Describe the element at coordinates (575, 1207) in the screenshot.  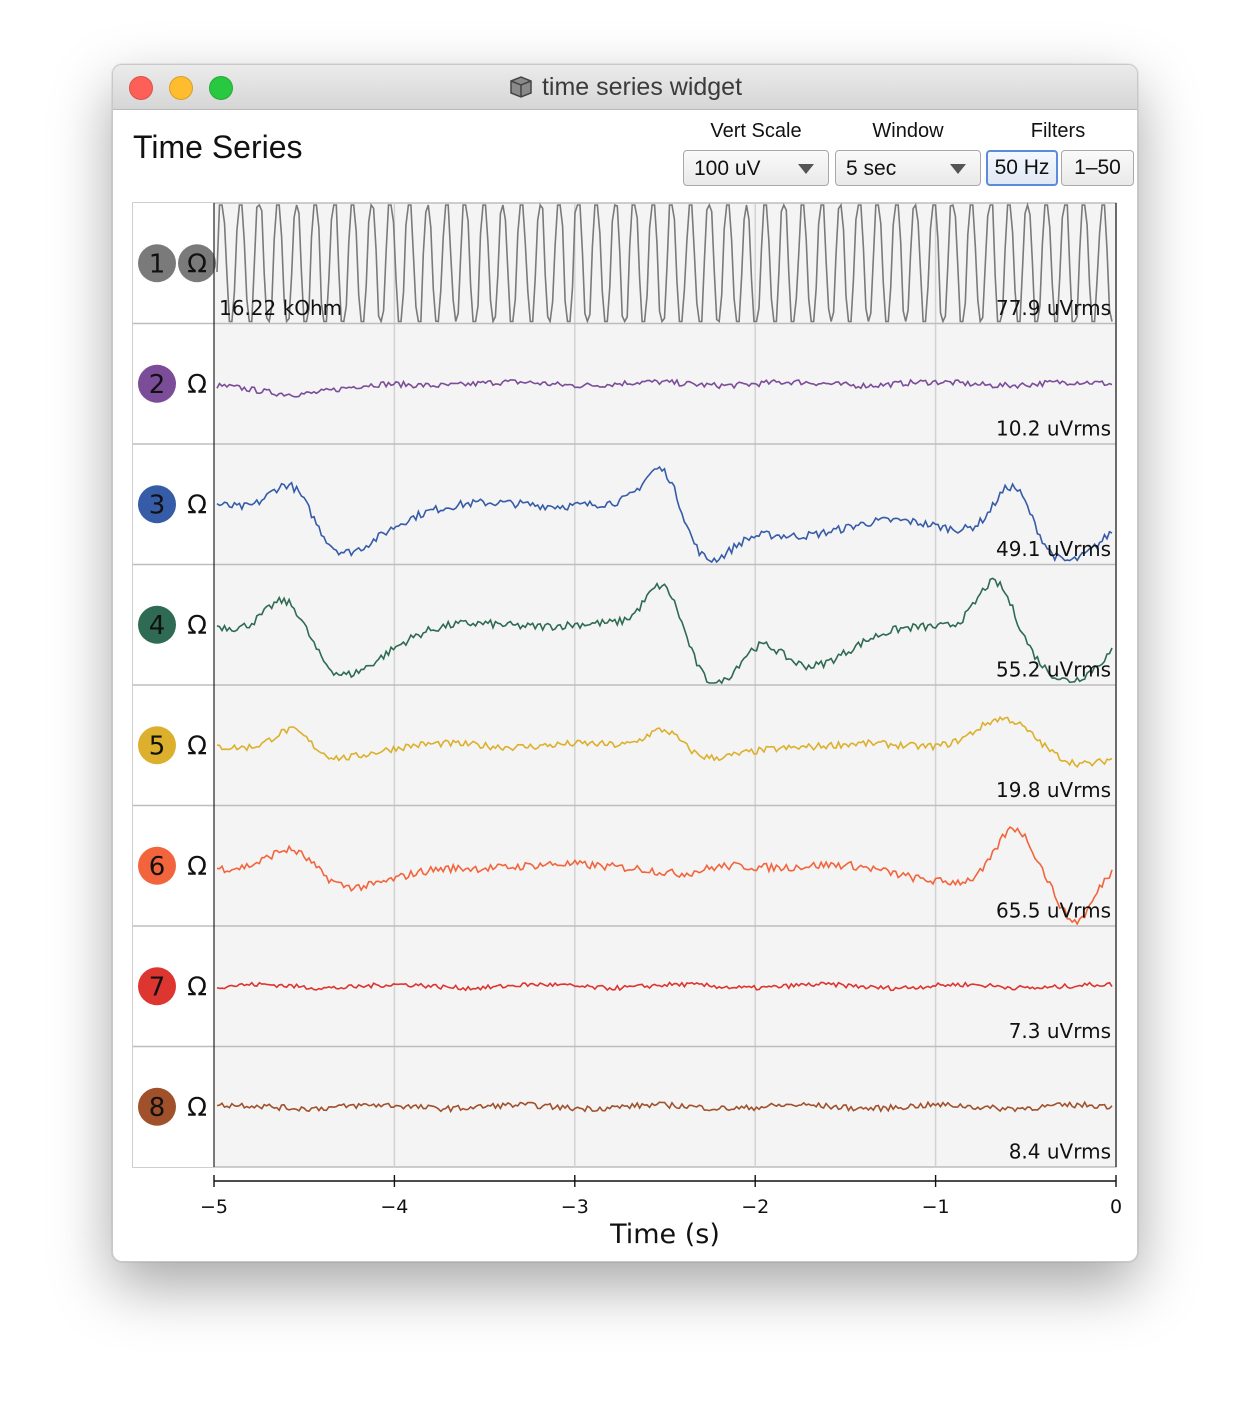
I see `x-tick-label: −3` at that location.